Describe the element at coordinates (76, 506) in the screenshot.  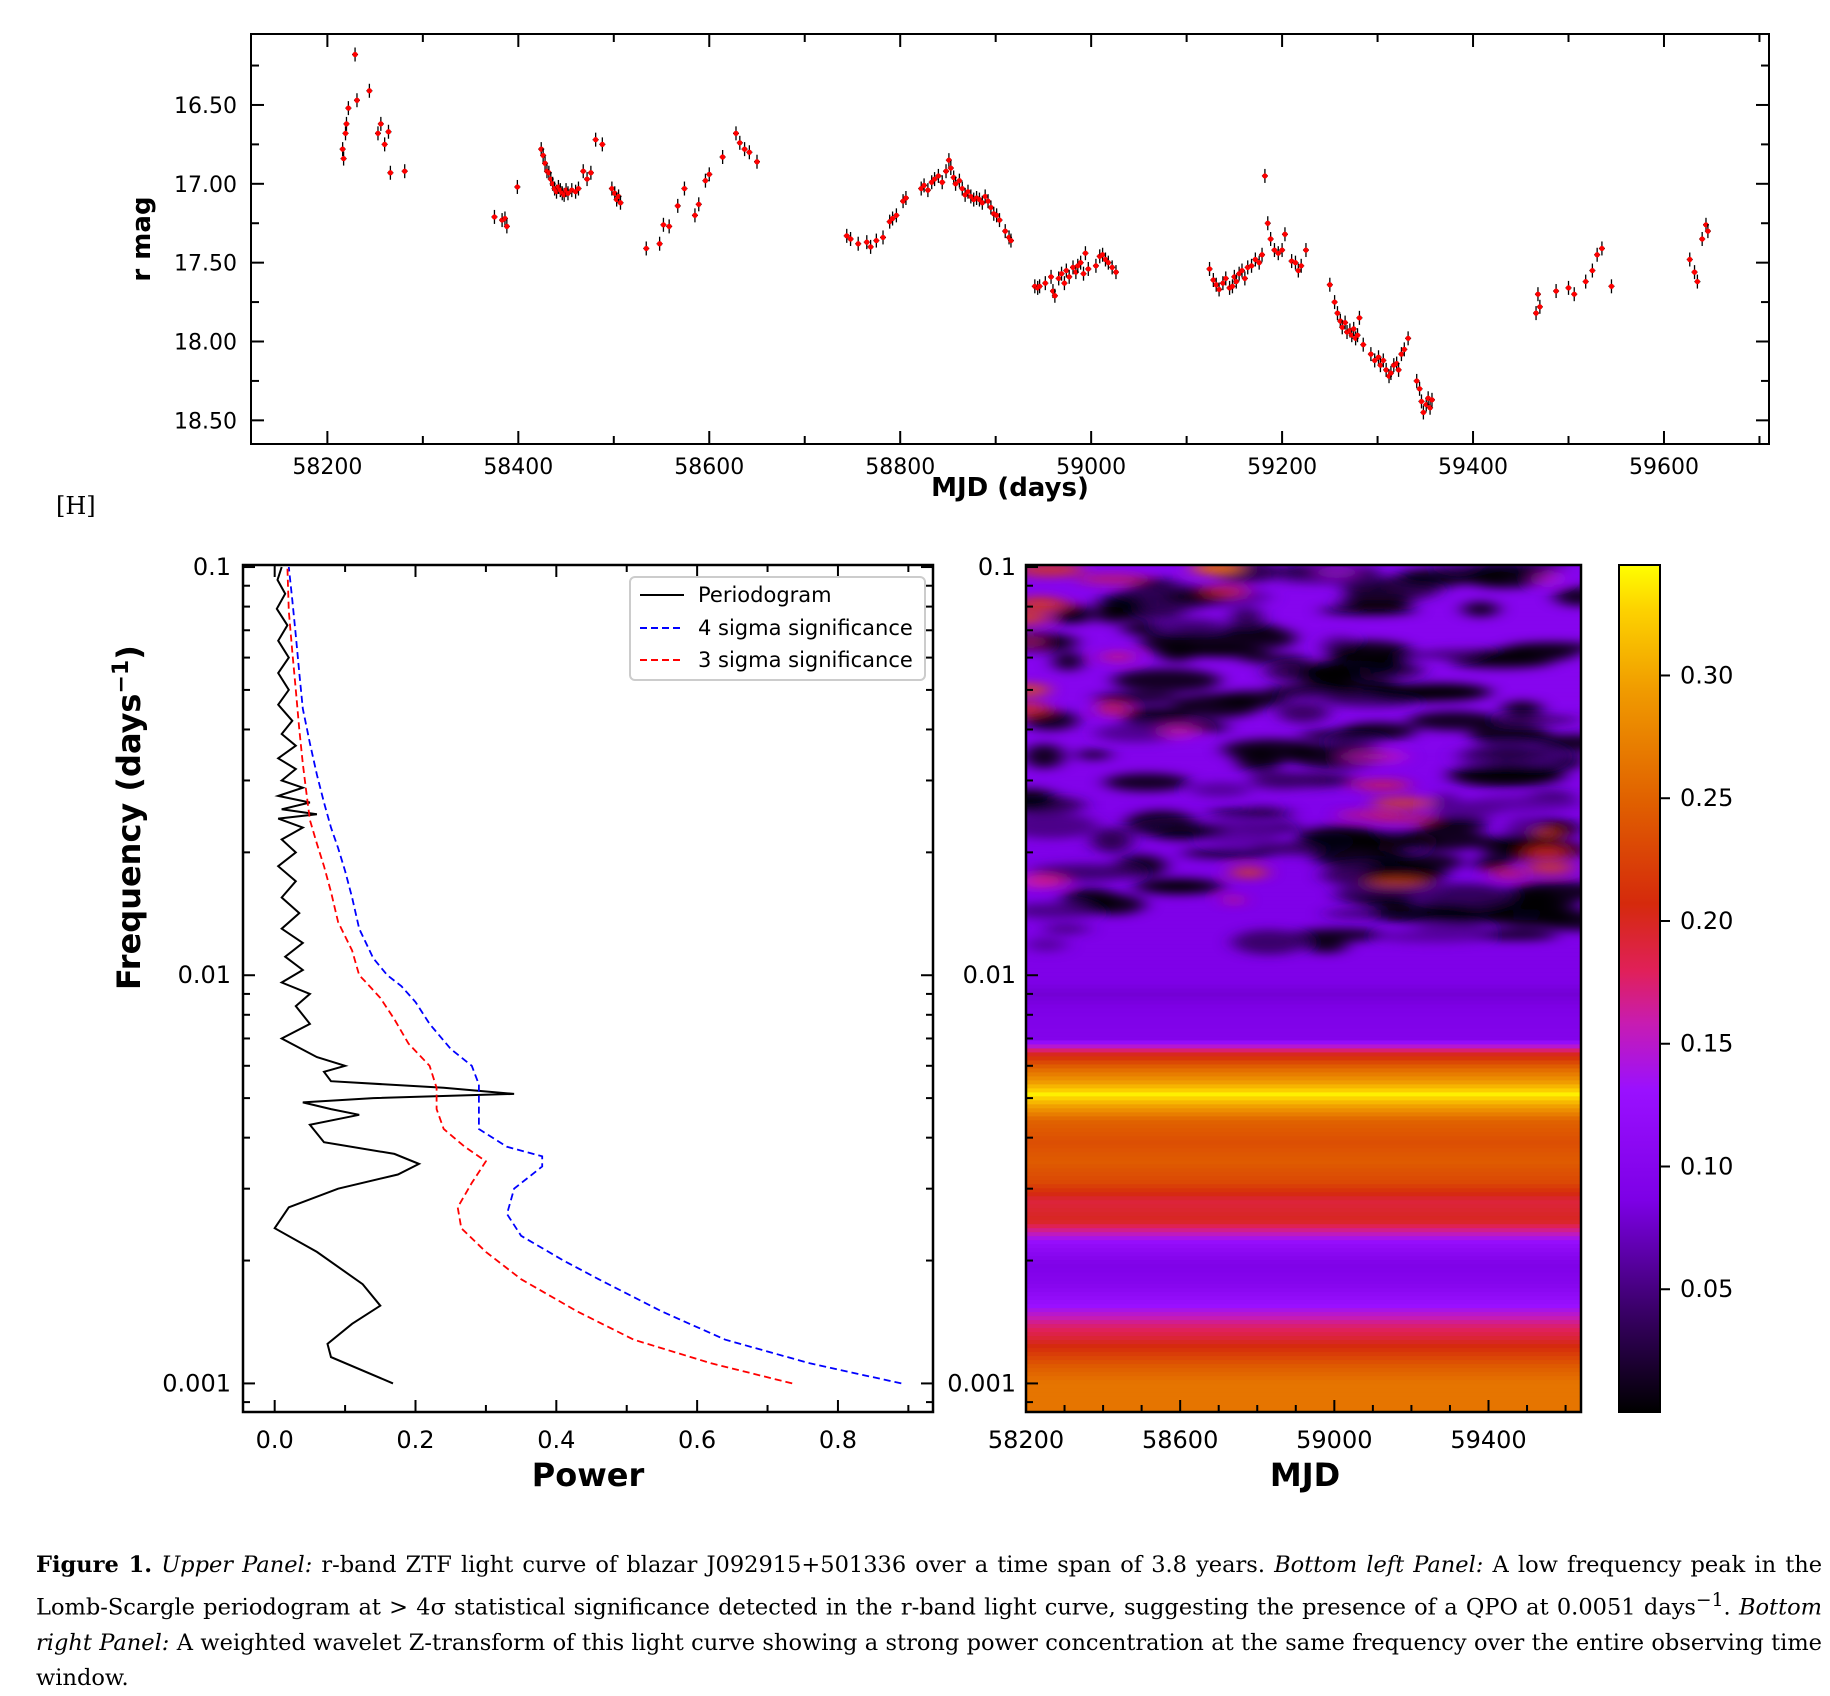
I see `float-placement-marker: [H]` at that location.